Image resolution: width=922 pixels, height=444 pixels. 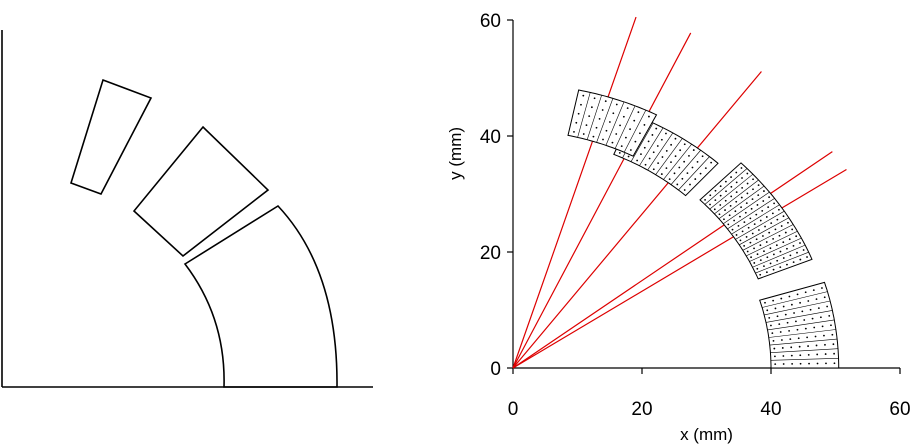 I want to click on x-tick-label: 20, so click(x=641, y=409).